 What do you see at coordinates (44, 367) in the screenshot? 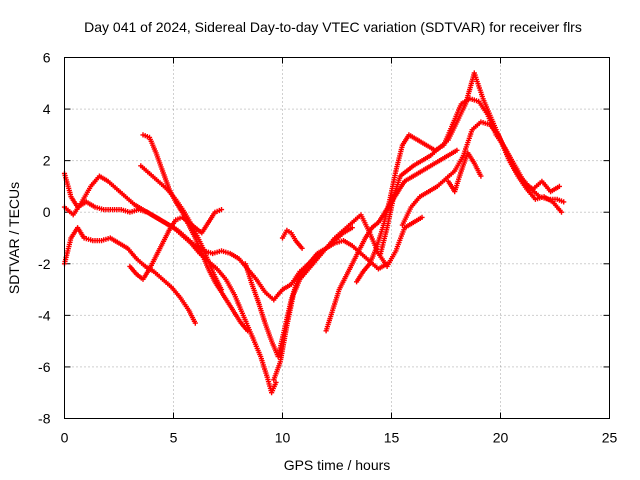
I see `y-tick-label: -6` at bounding box center [44, 367].